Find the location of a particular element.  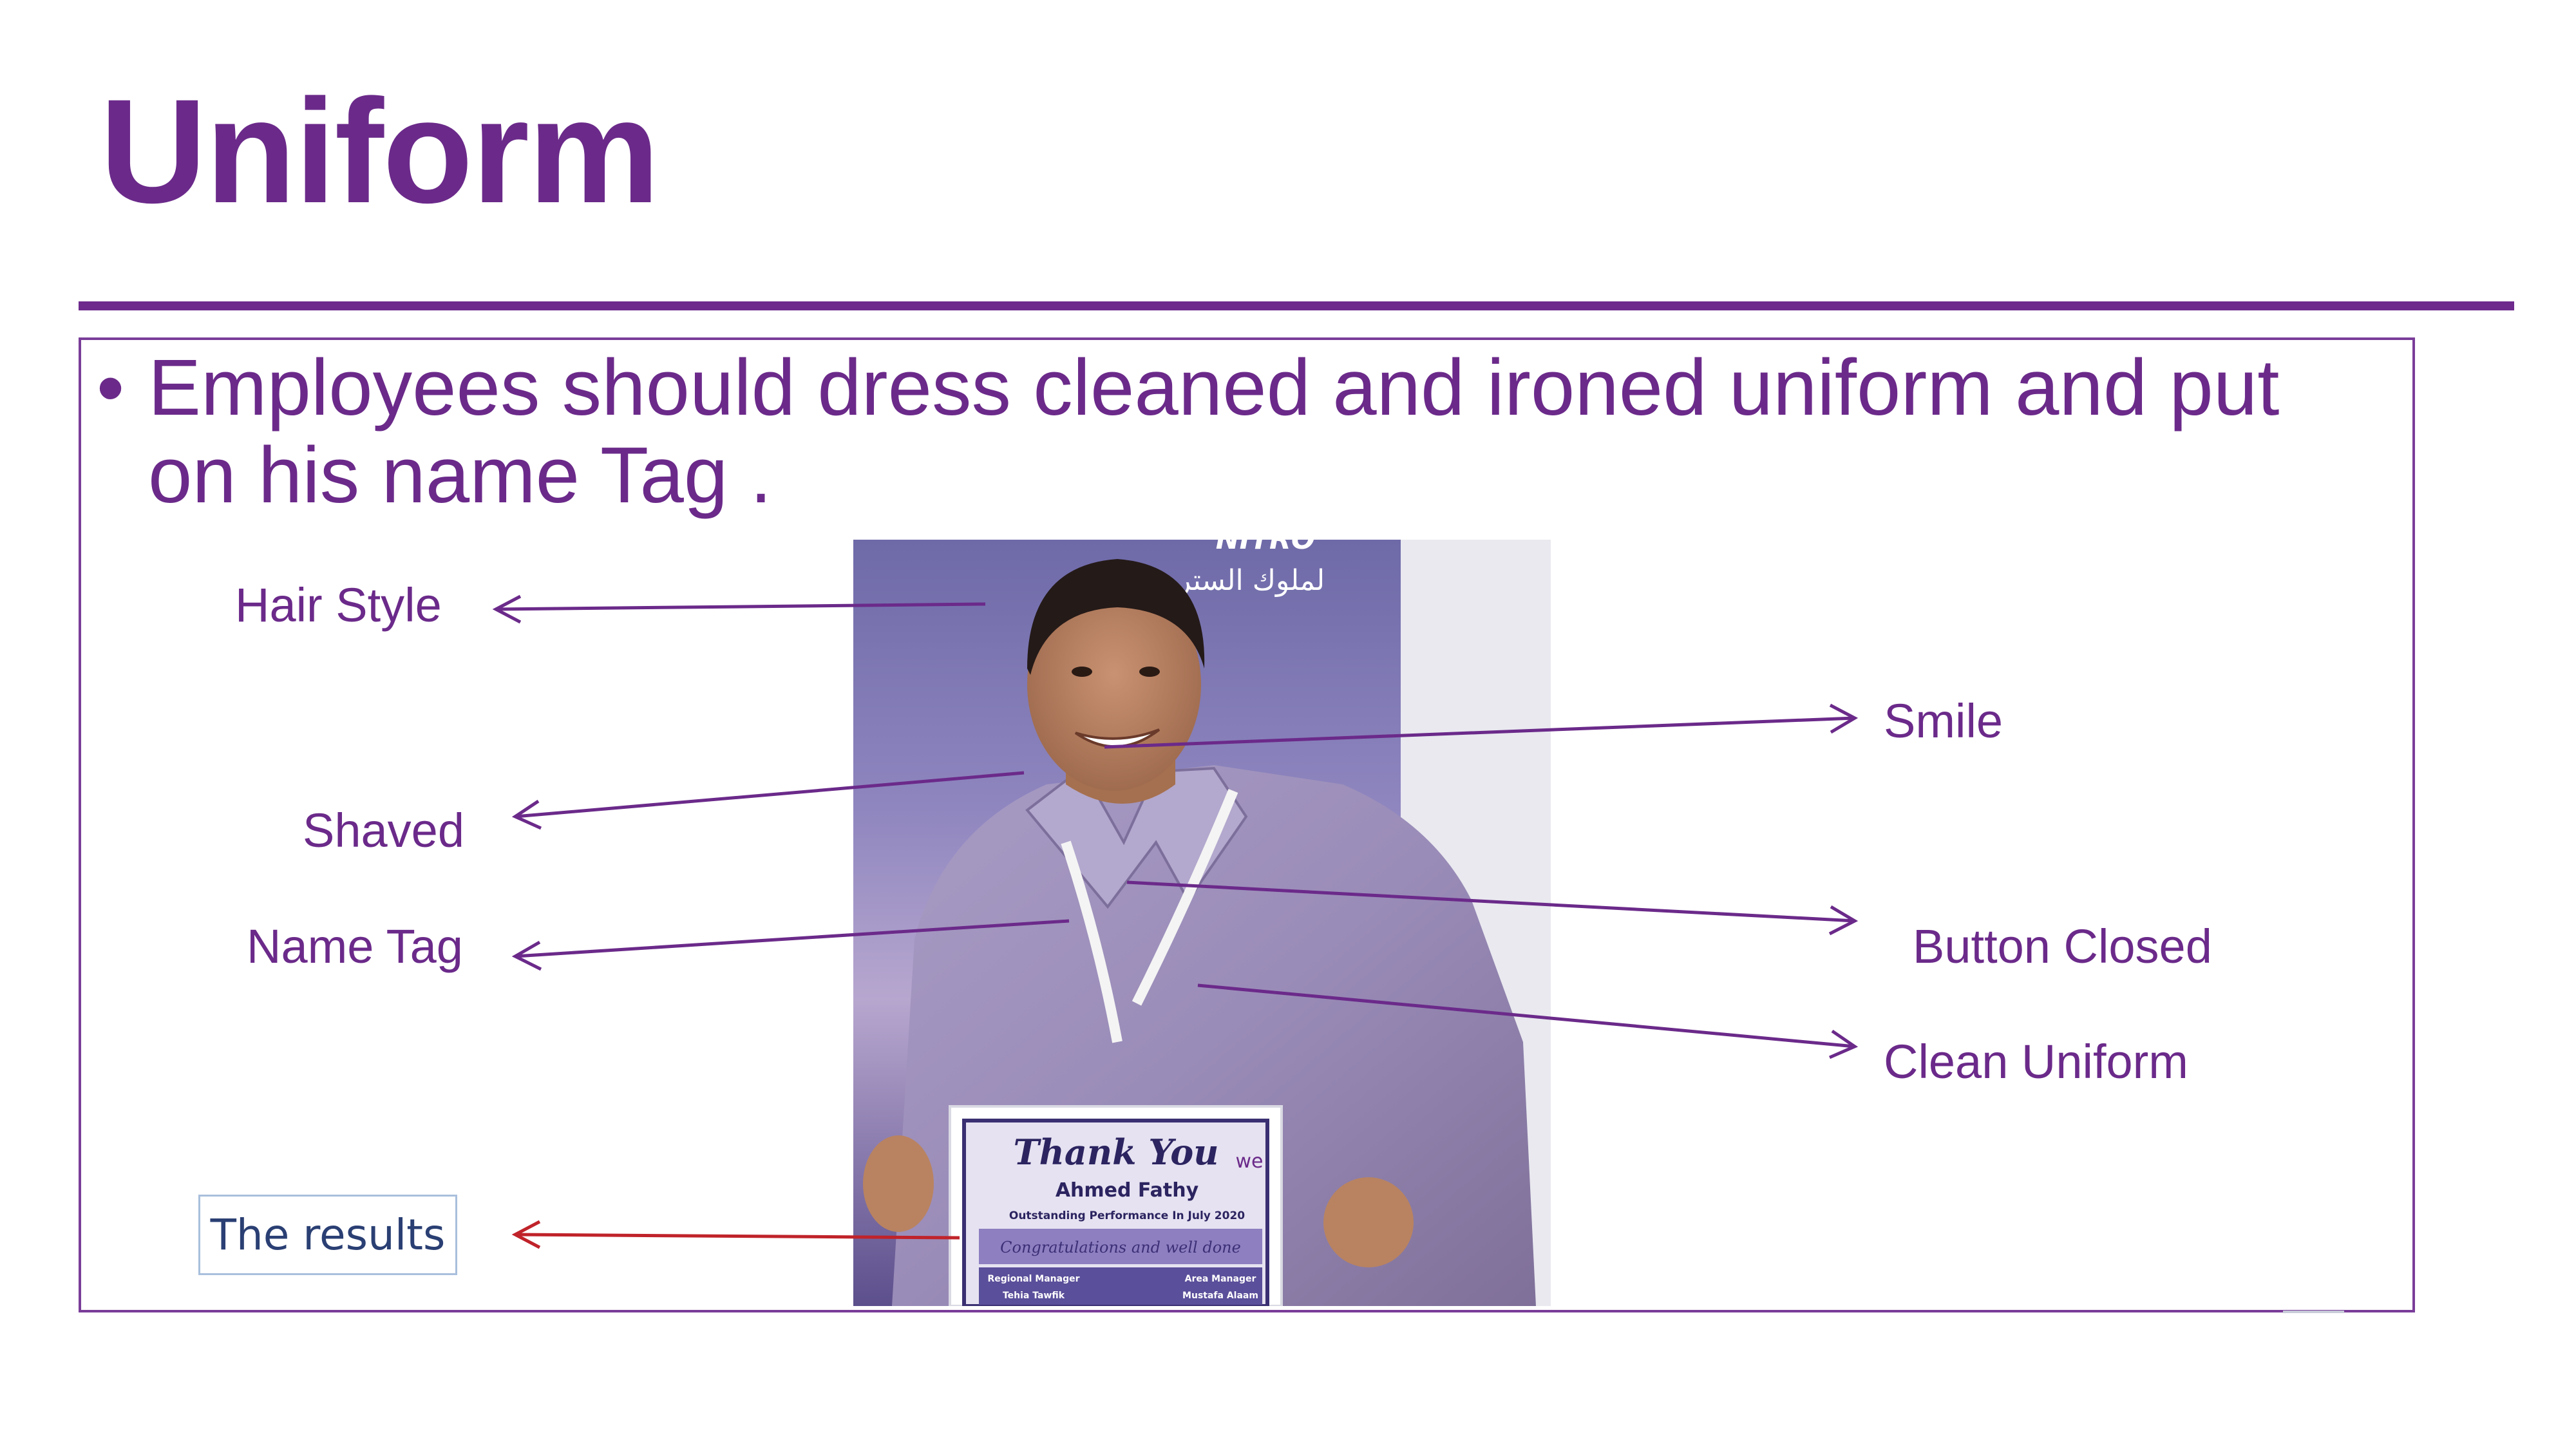

certificate-left-name: Tehia Tawfik is located at coordinates (1034, 1296).